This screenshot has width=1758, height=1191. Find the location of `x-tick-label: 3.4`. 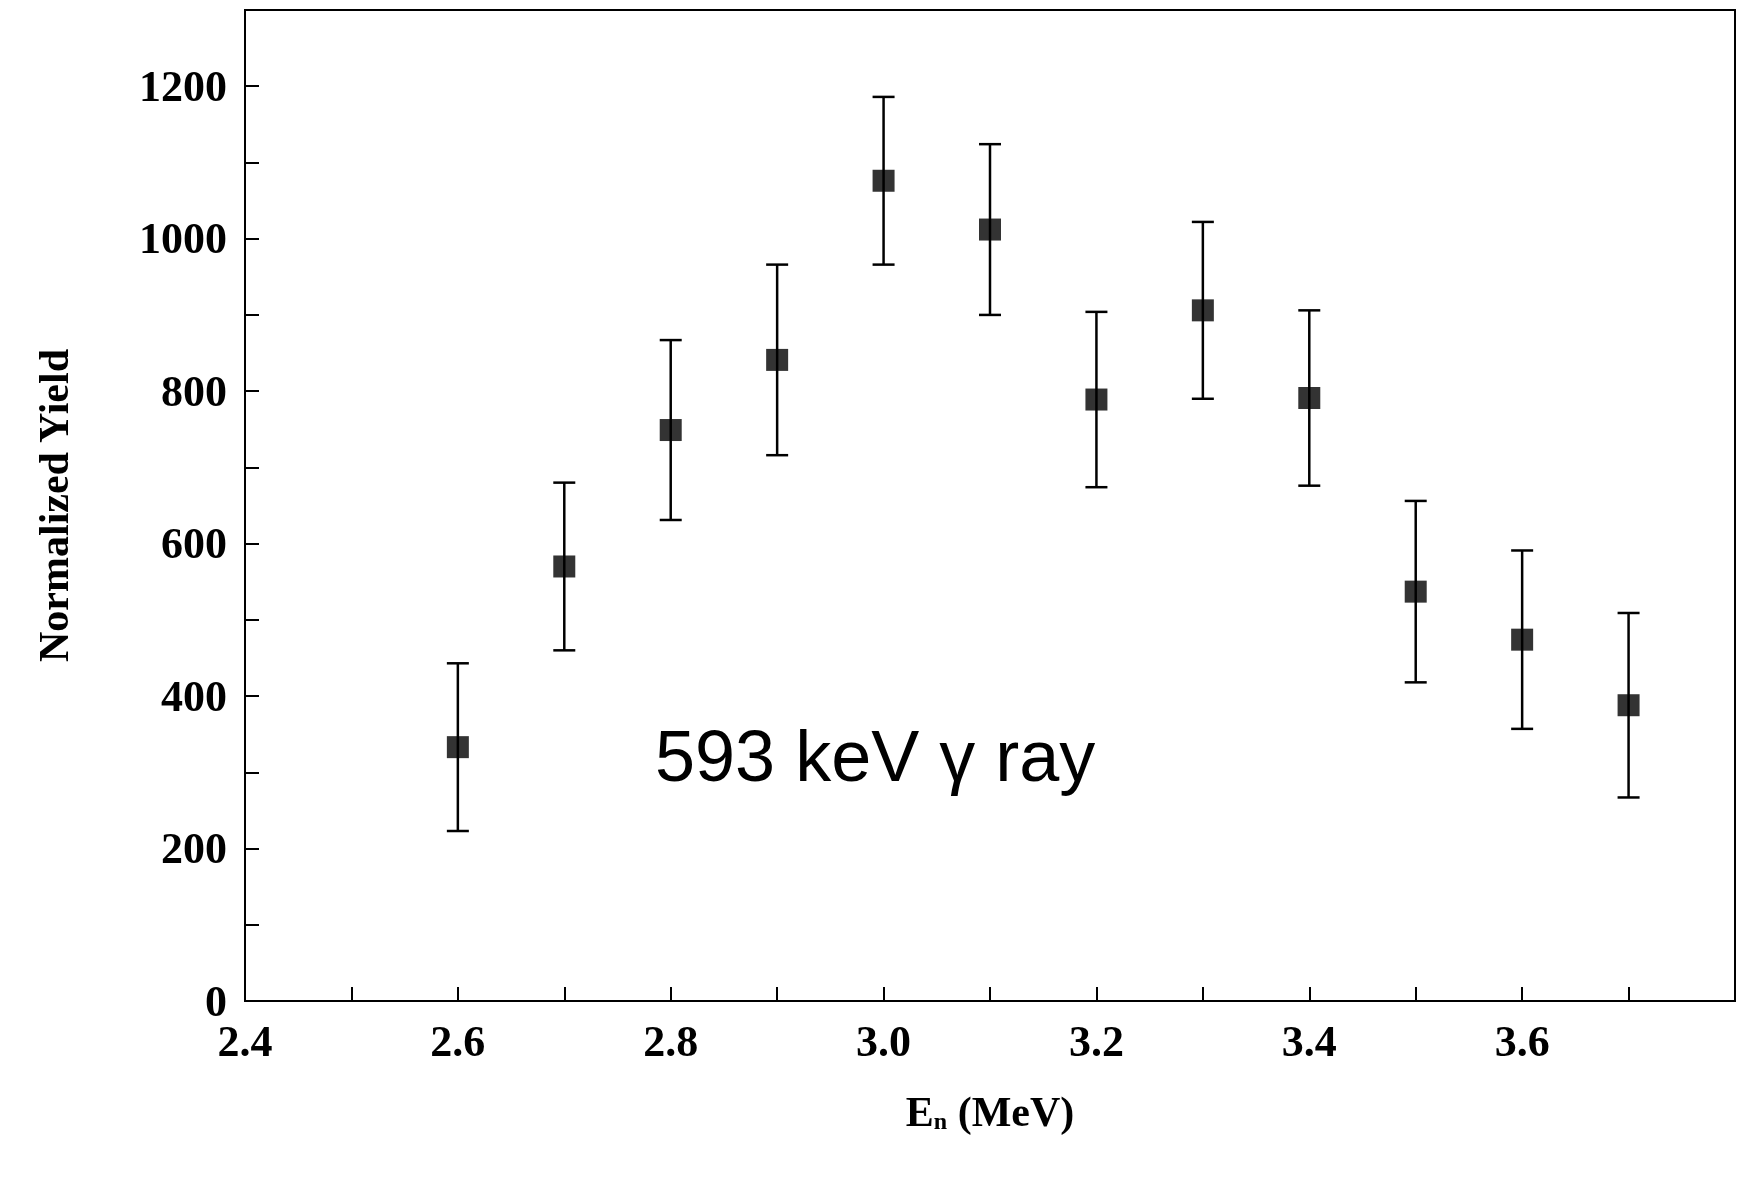

x-tick-label: 3.4 is located at coordinates (1309, 1041).